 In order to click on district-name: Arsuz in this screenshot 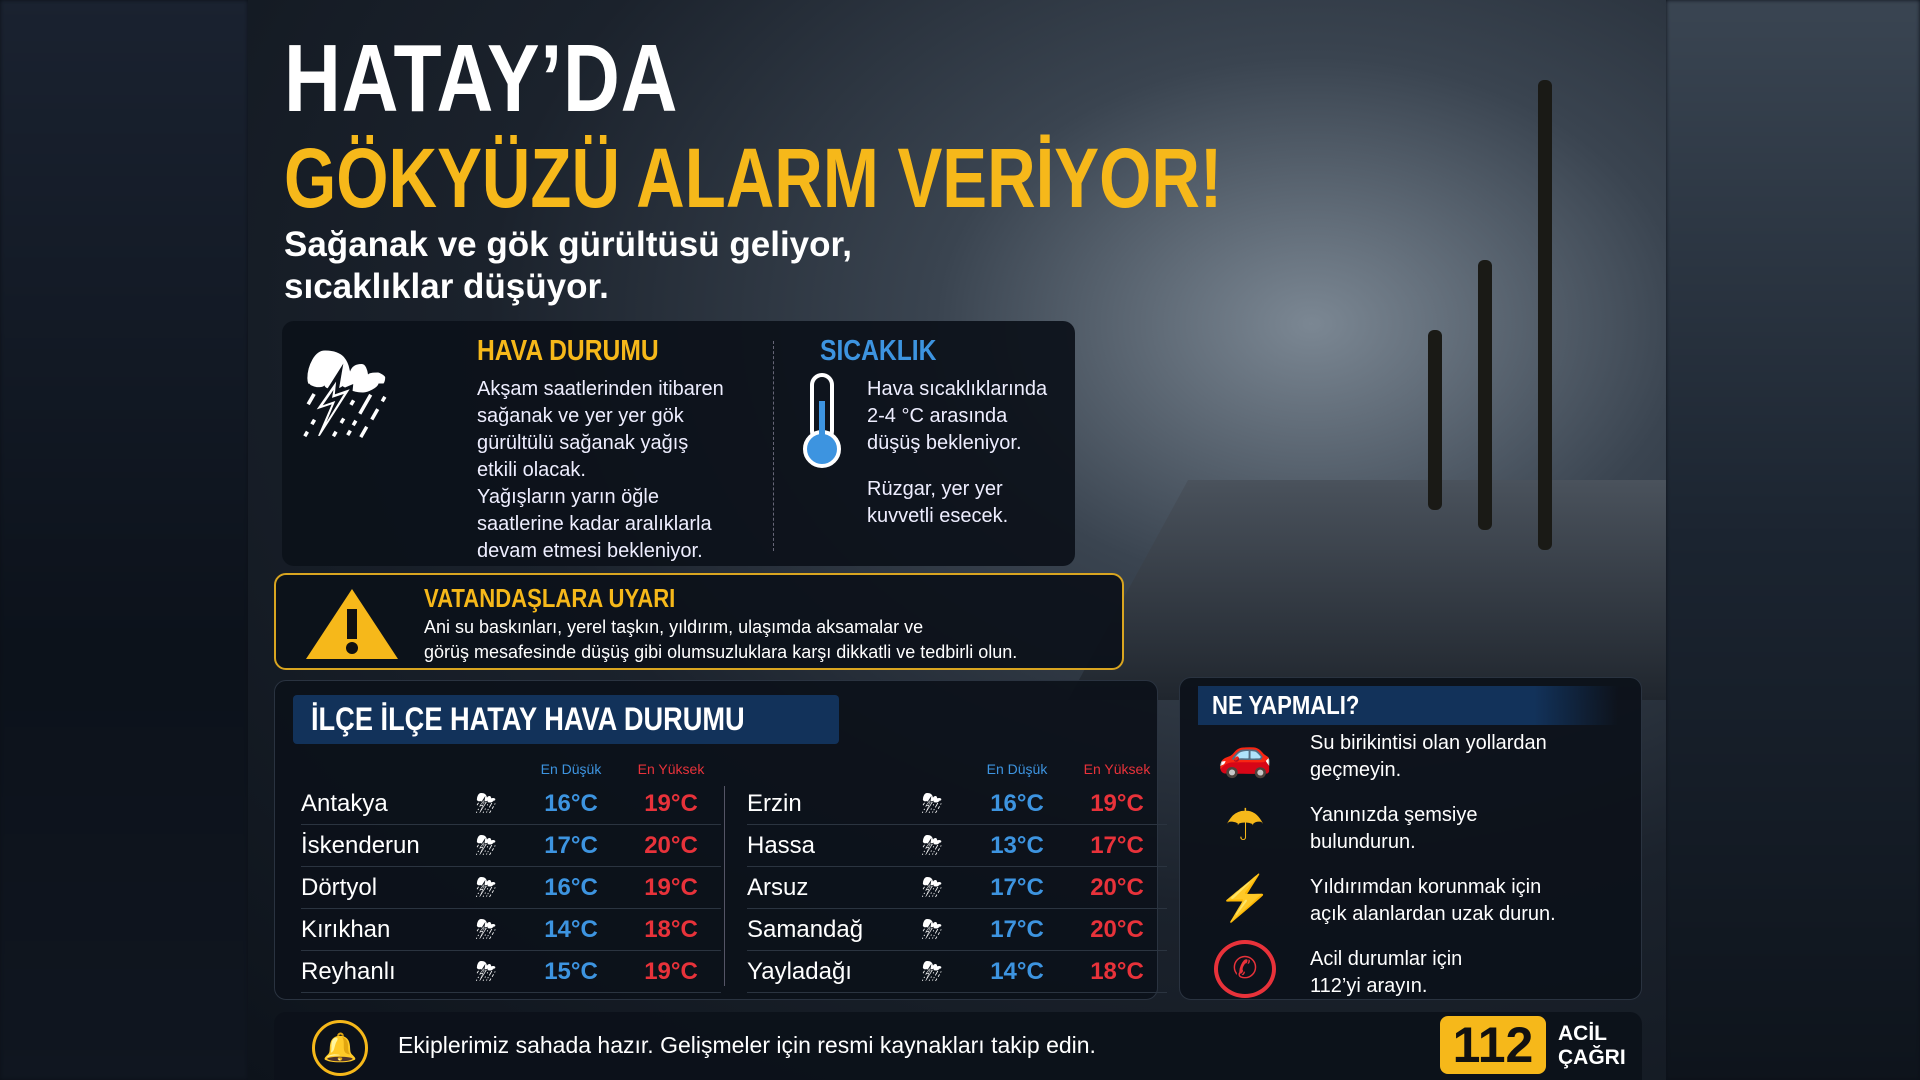, I will do `click(778, 887)`.